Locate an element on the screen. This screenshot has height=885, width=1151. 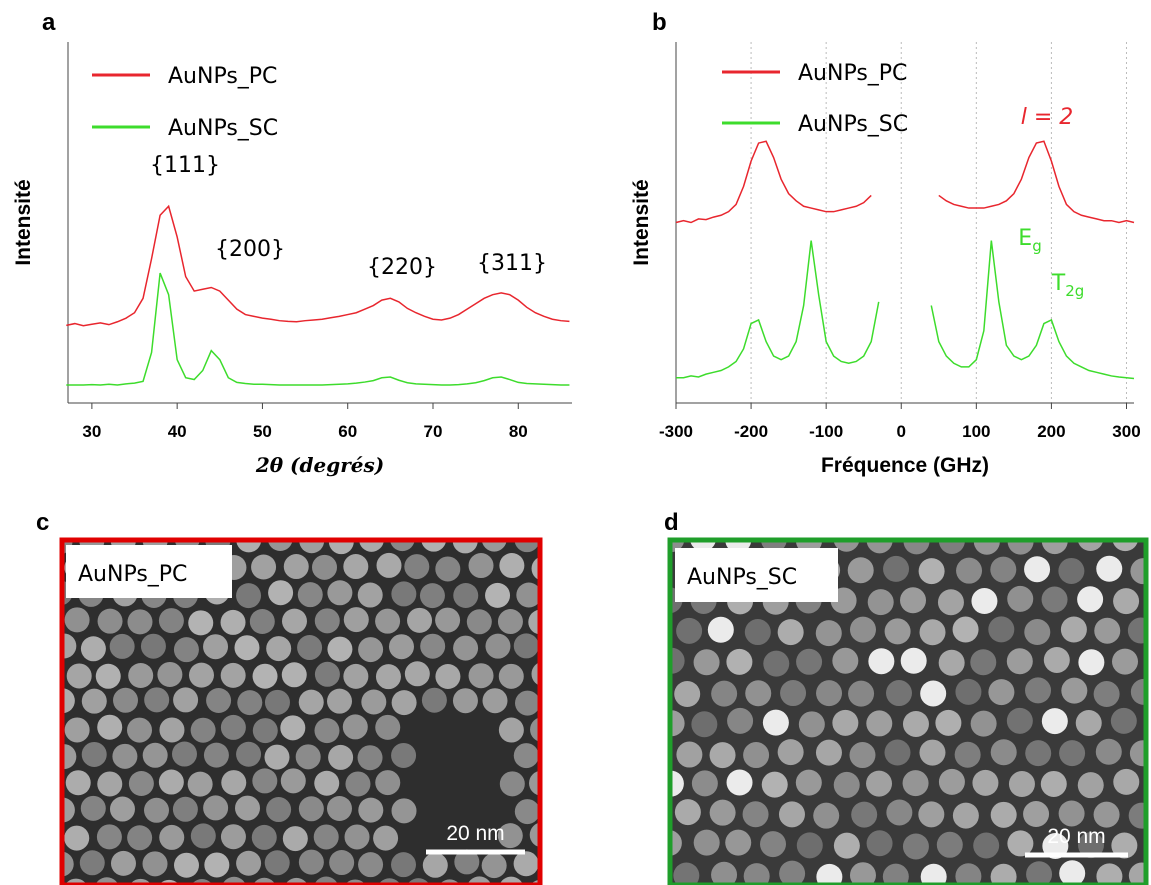
x-tick-label: 50 is located at coordinates (262, 431).